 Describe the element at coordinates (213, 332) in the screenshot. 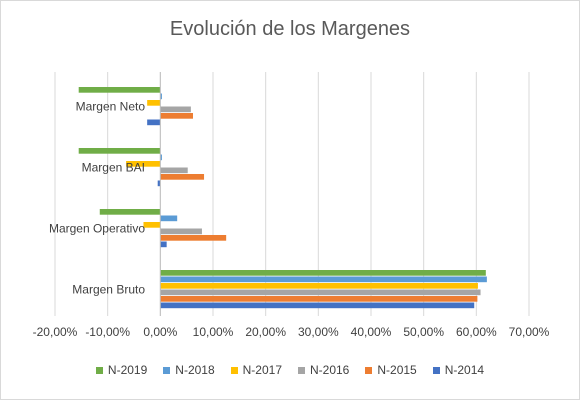

I see `x-tick-label: 10,00%` at that location.